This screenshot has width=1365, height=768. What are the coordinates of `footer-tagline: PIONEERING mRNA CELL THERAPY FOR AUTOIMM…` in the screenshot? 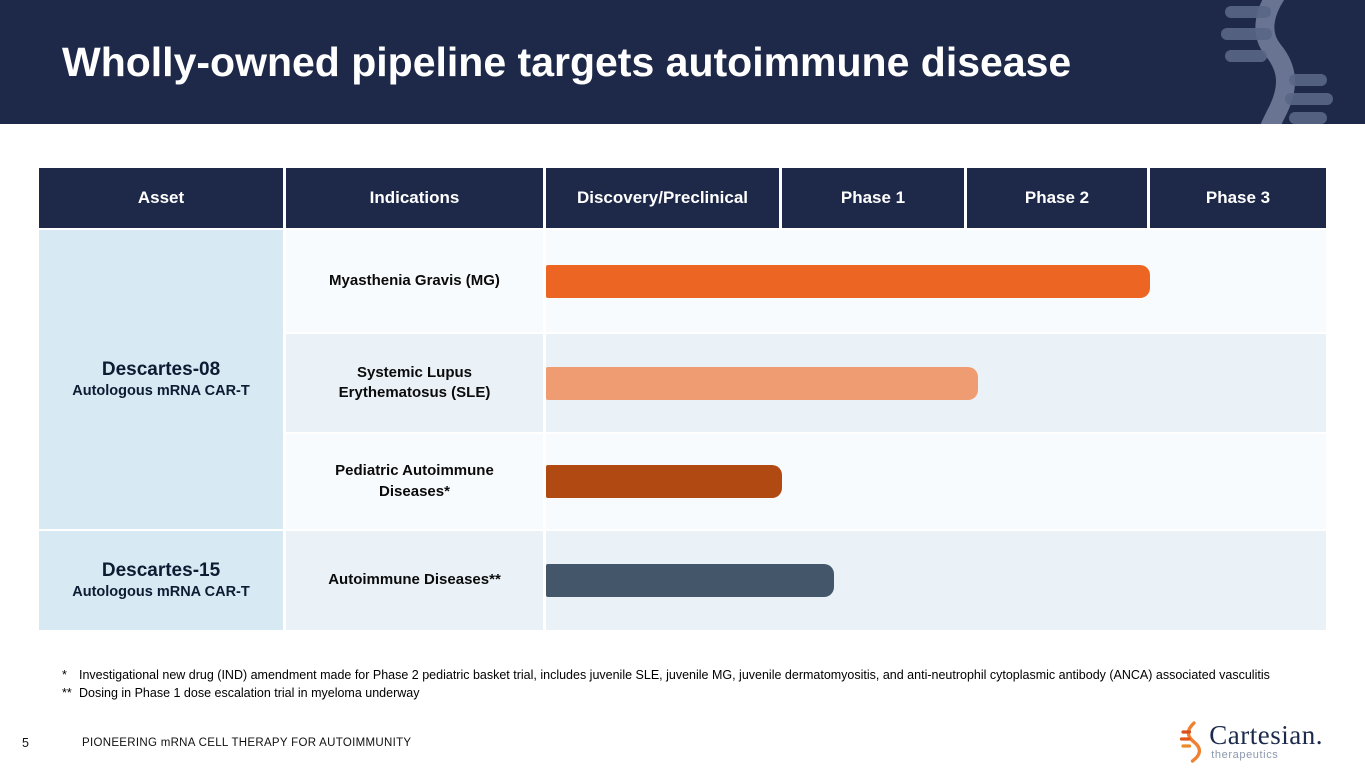 It's located at (247, 743).